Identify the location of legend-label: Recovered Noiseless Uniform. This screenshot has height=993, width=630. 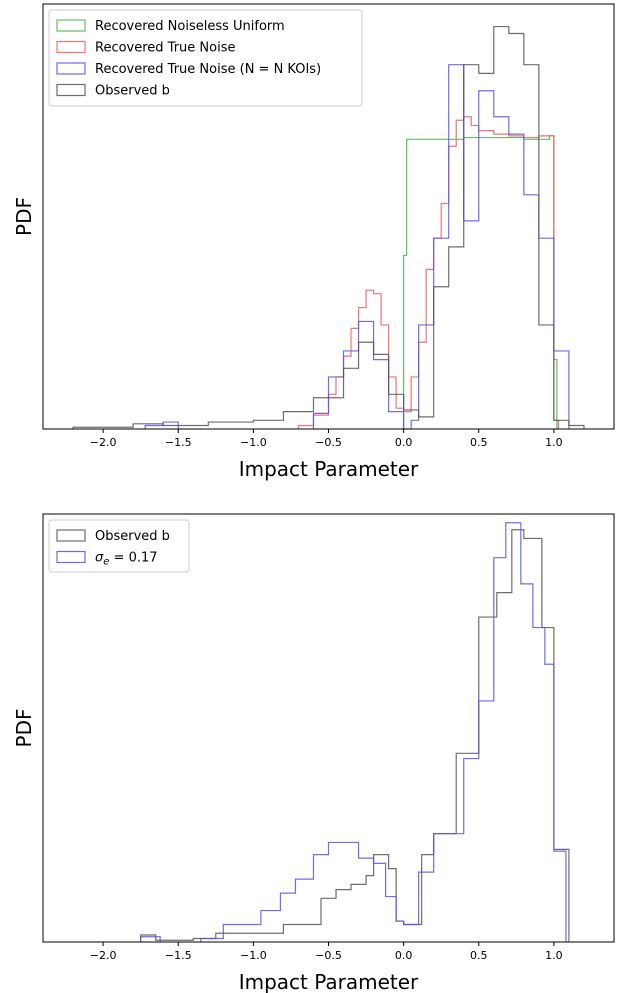
(190, 26).